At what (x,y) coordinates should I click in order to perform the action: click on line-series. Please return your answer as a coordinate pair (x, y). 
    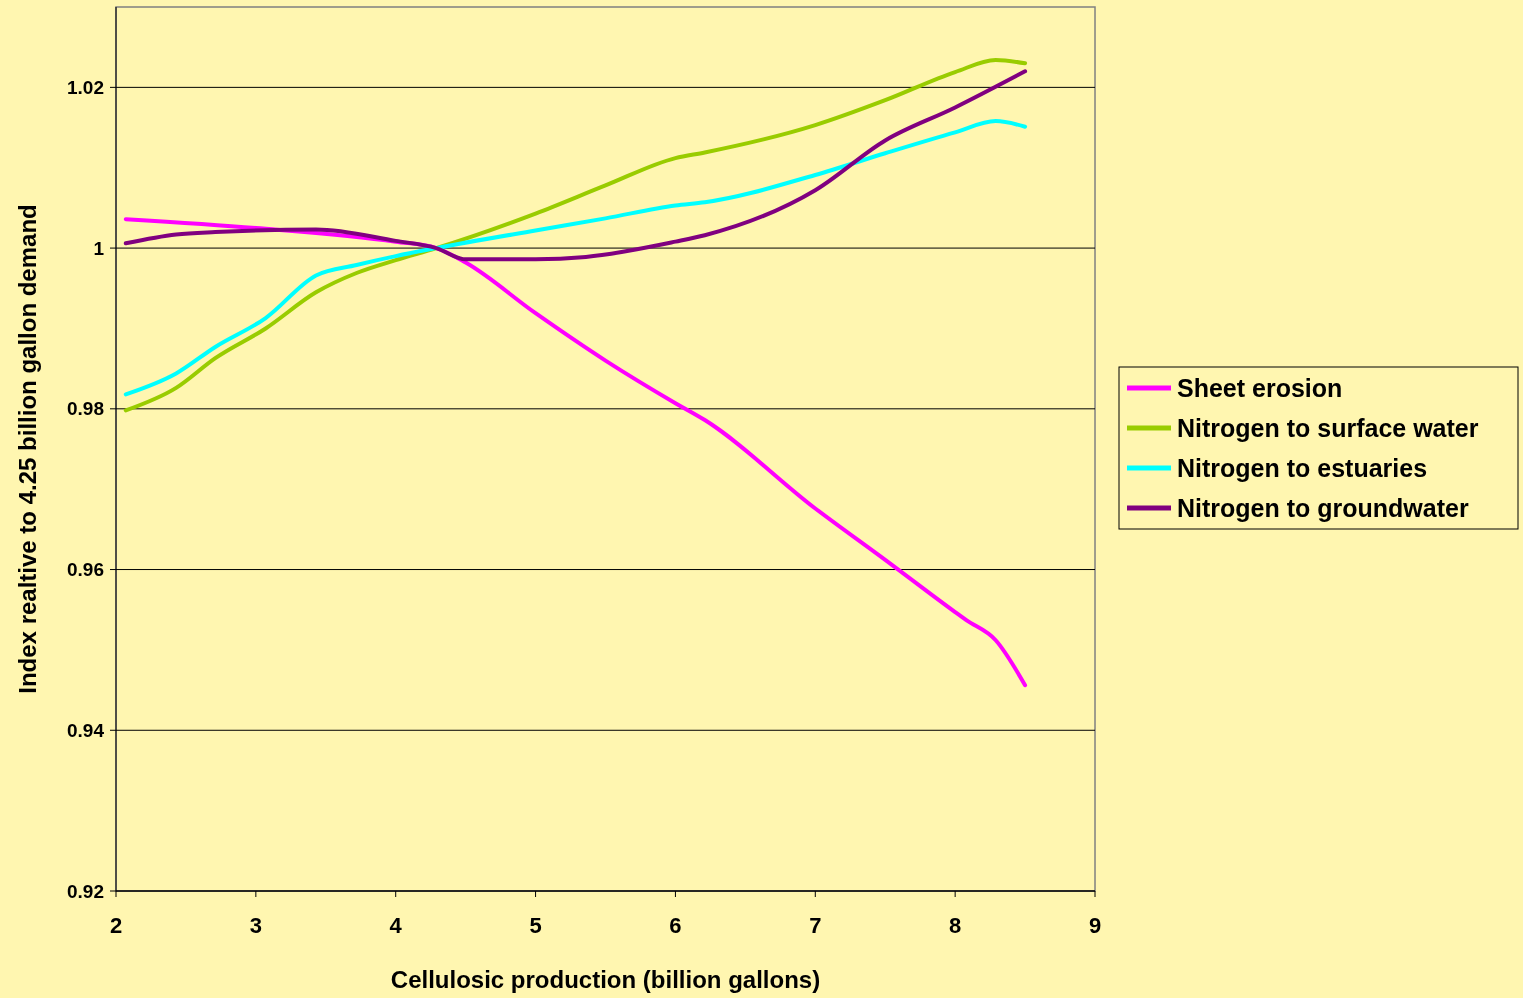
    Looking at the image, I should click on (575, 165).